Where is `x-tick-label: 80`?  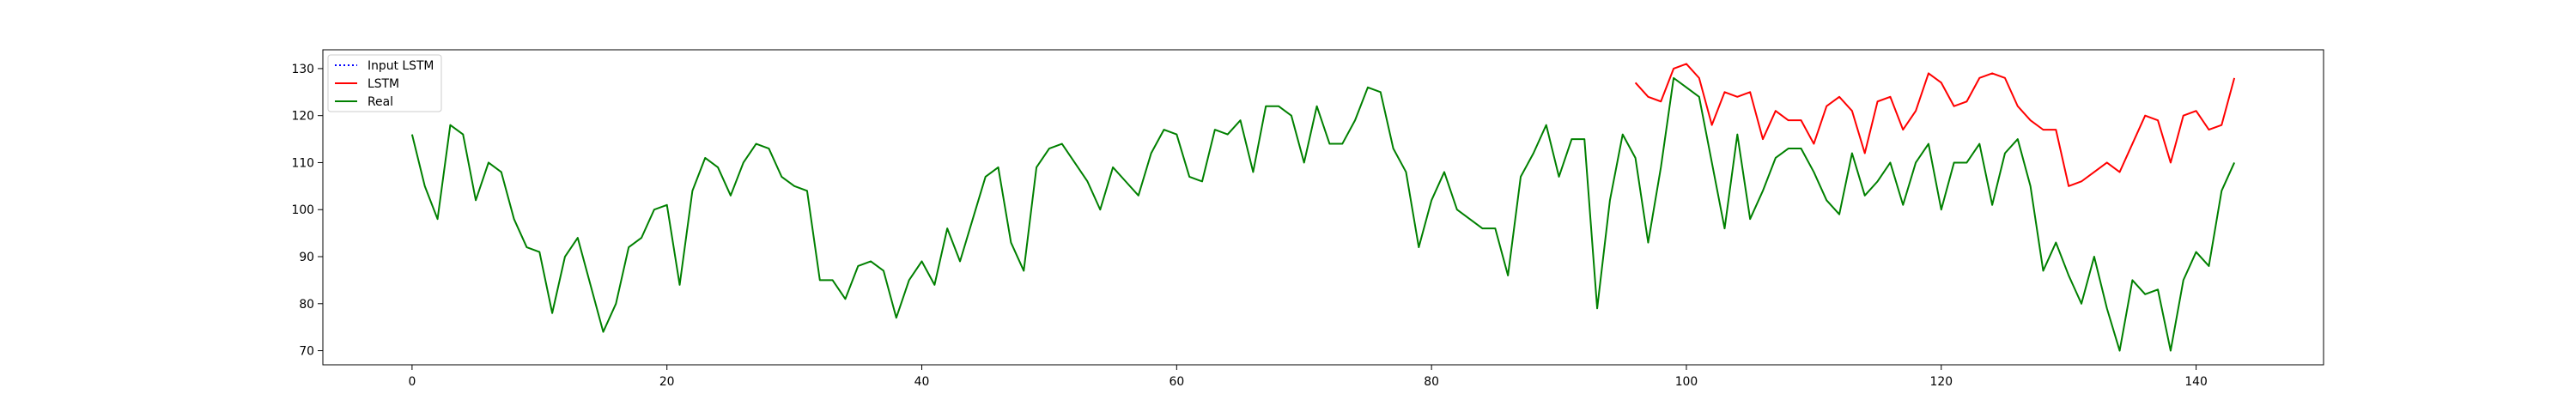 x-tick-label: 80 is located at coordinates (1431, 382).